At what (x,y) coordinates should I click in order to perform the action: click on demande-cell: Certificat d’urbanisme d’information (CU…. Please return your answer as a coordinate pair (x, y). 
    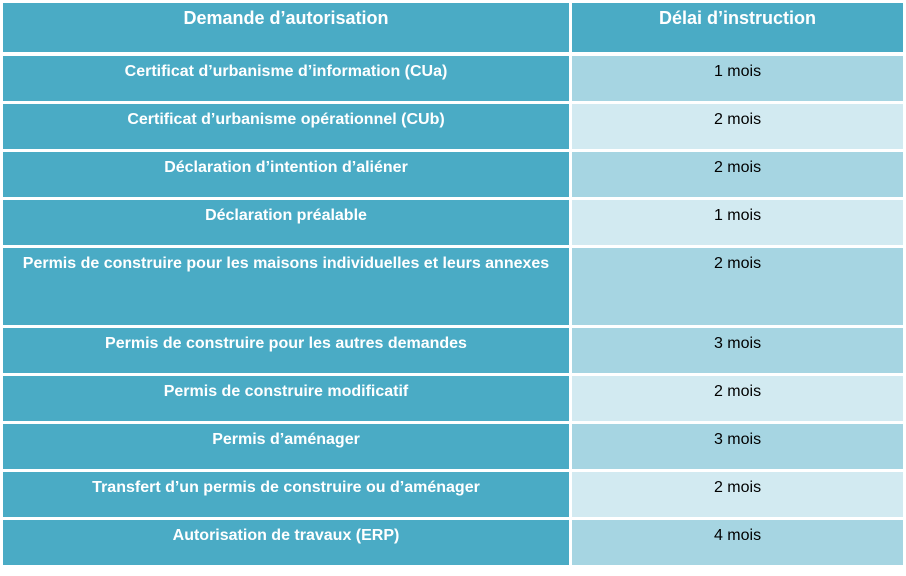
    Looking at the image, I should click on (286, 78).